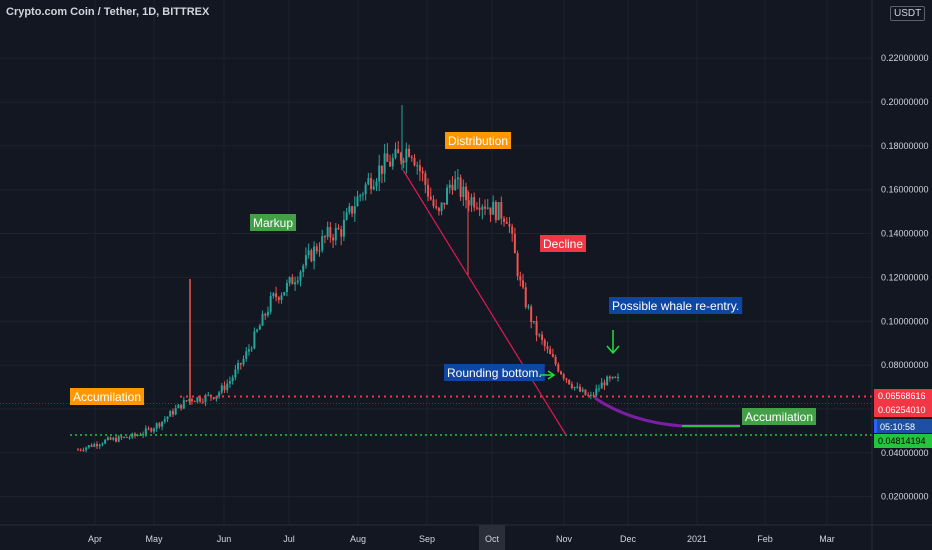 This screenshot has width=932, height=550. I want to click on y-tick-label: 0.08000000, so click(905, 365).